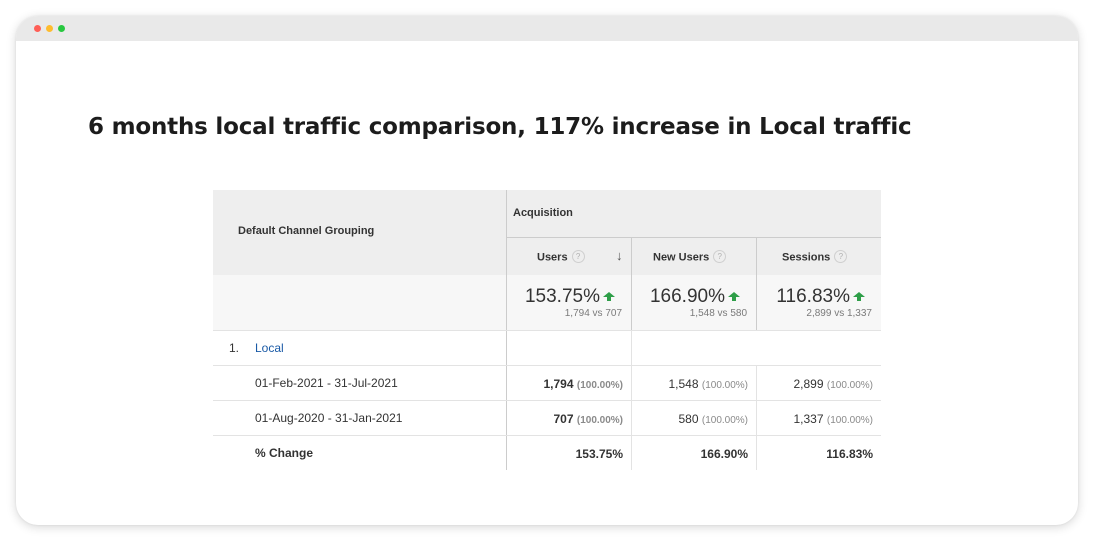  Describe the element at coordinates (37, 28) in the screenshot. I see `close-dot-icon` at that location.